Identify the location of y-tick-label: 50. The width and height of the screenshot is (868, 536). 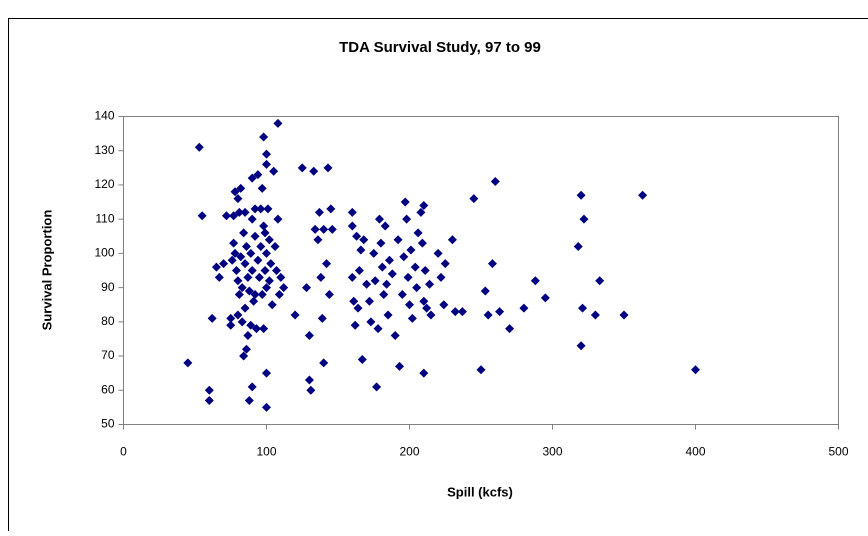
(108, 424).